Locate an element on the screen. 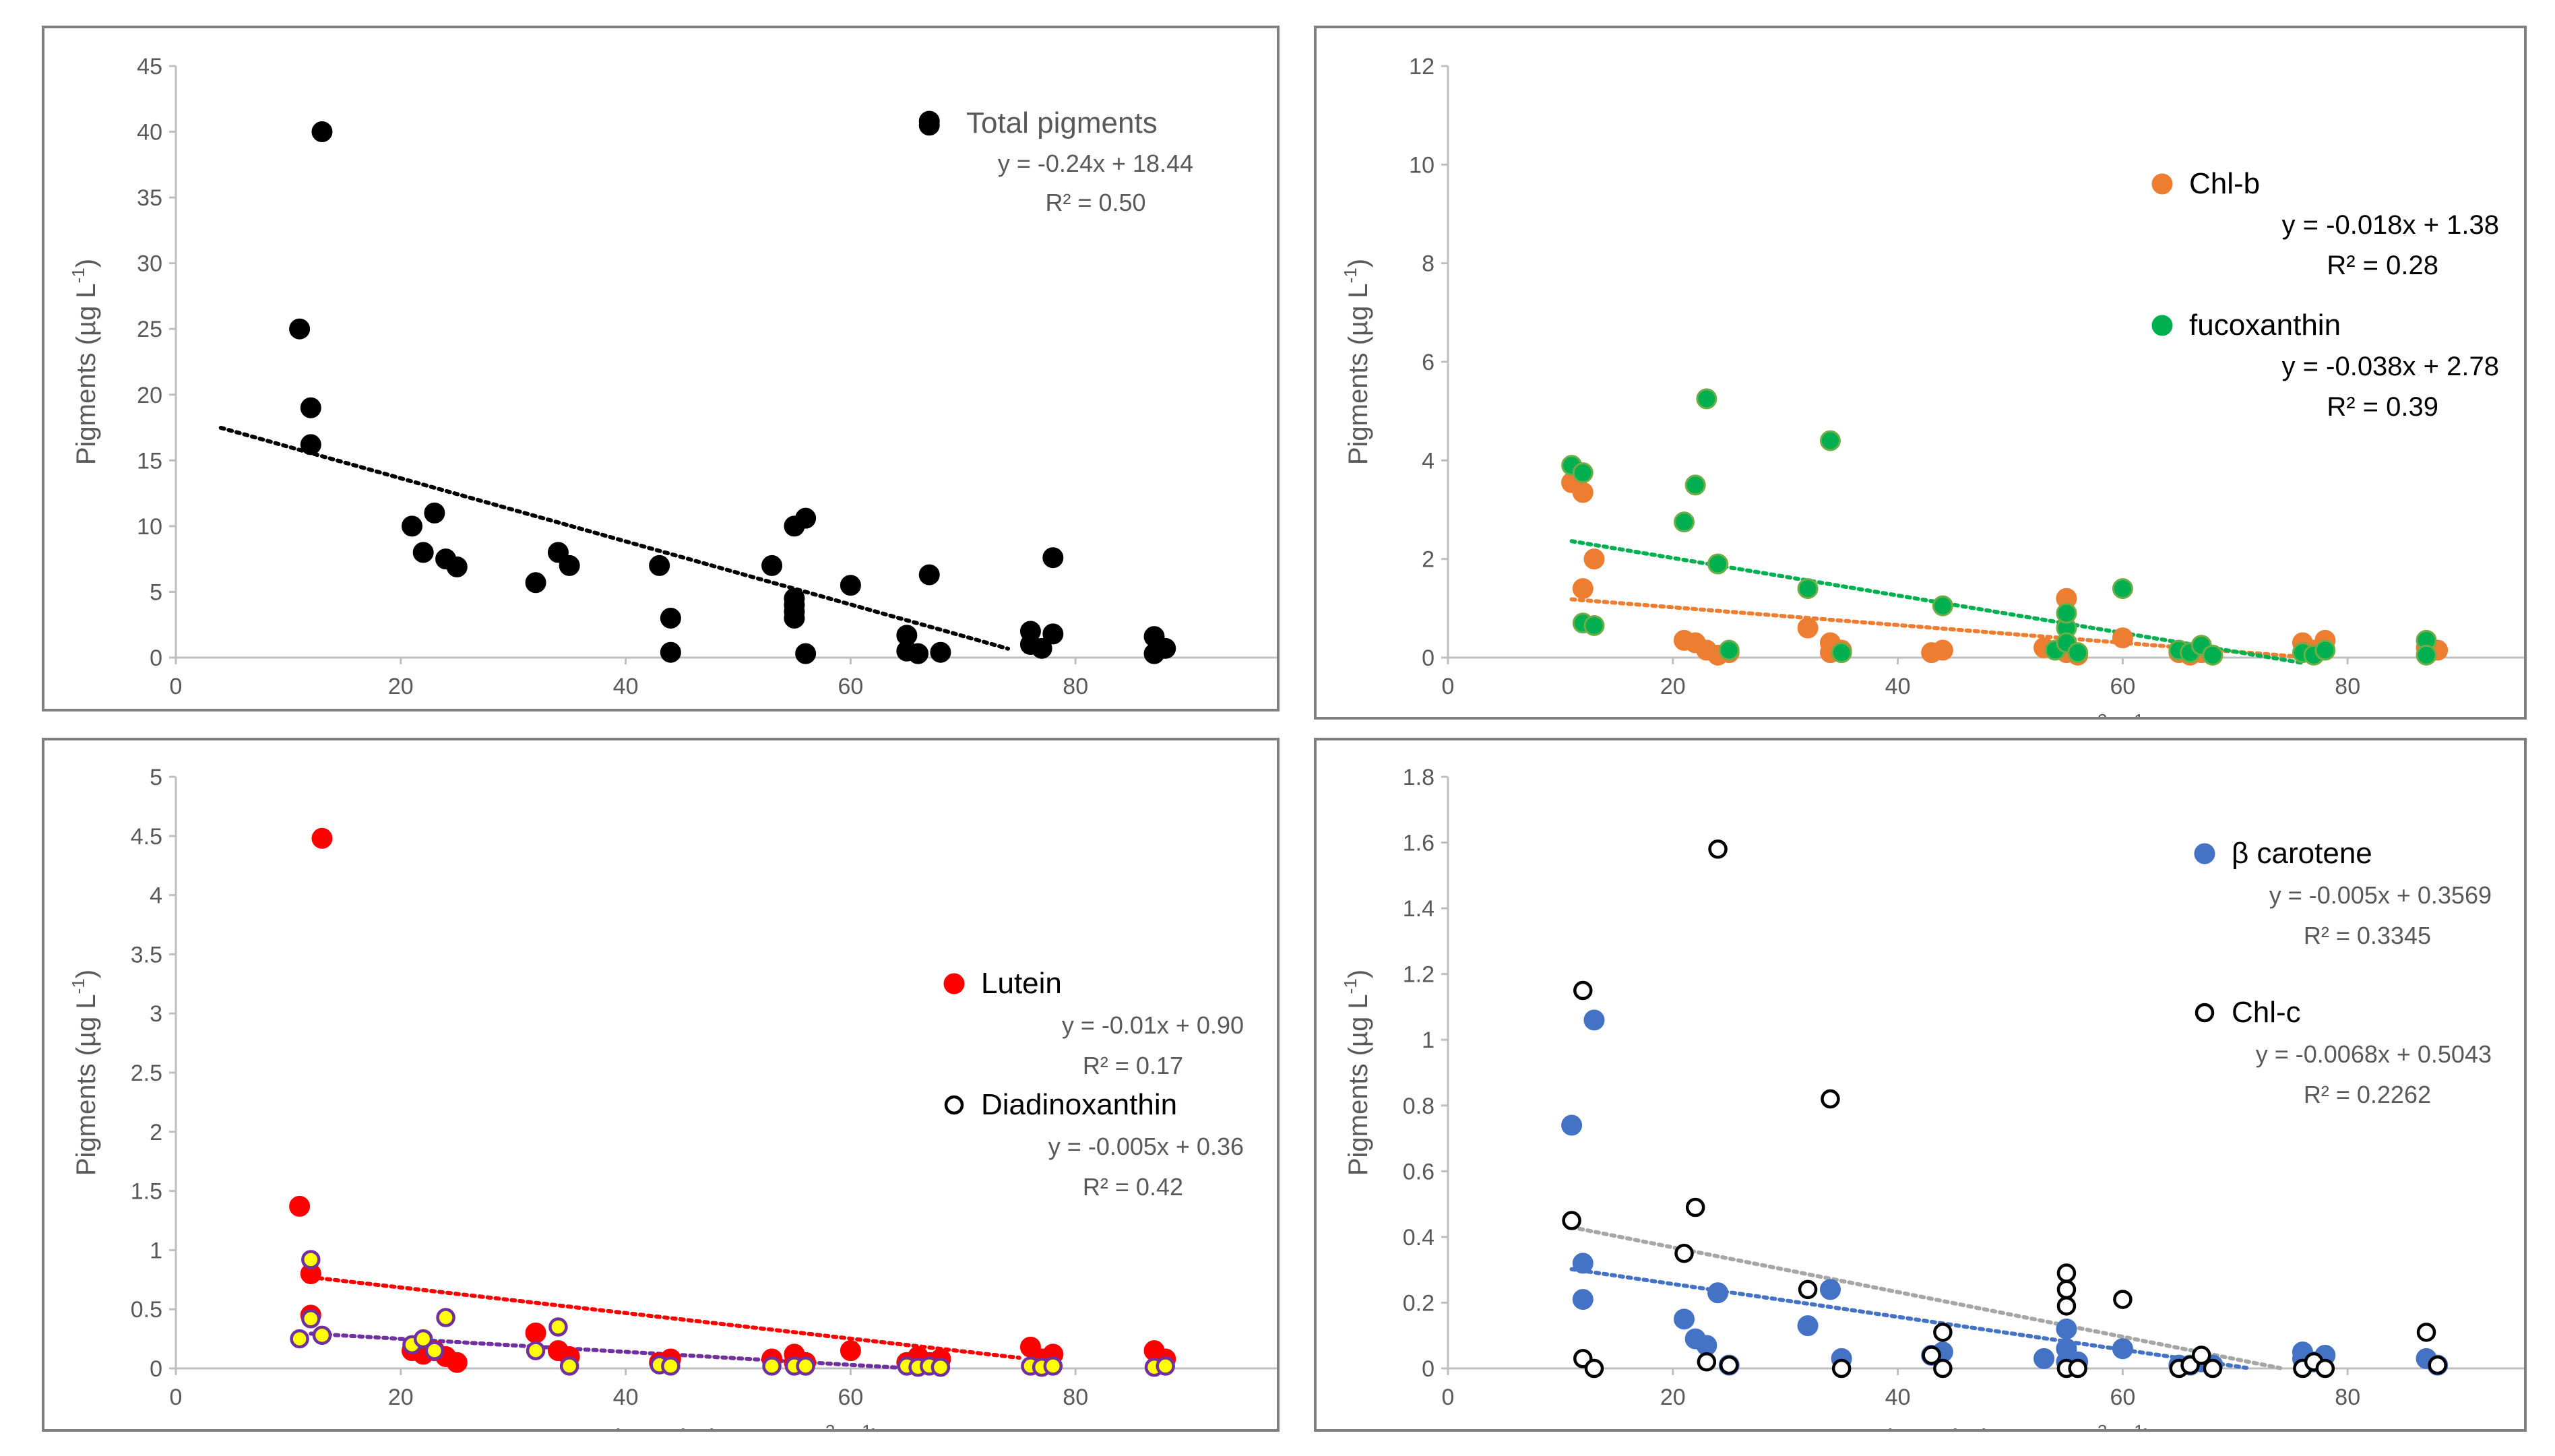  legend-label-chl-b: Chl-b is located at coordinates (2224, 183).